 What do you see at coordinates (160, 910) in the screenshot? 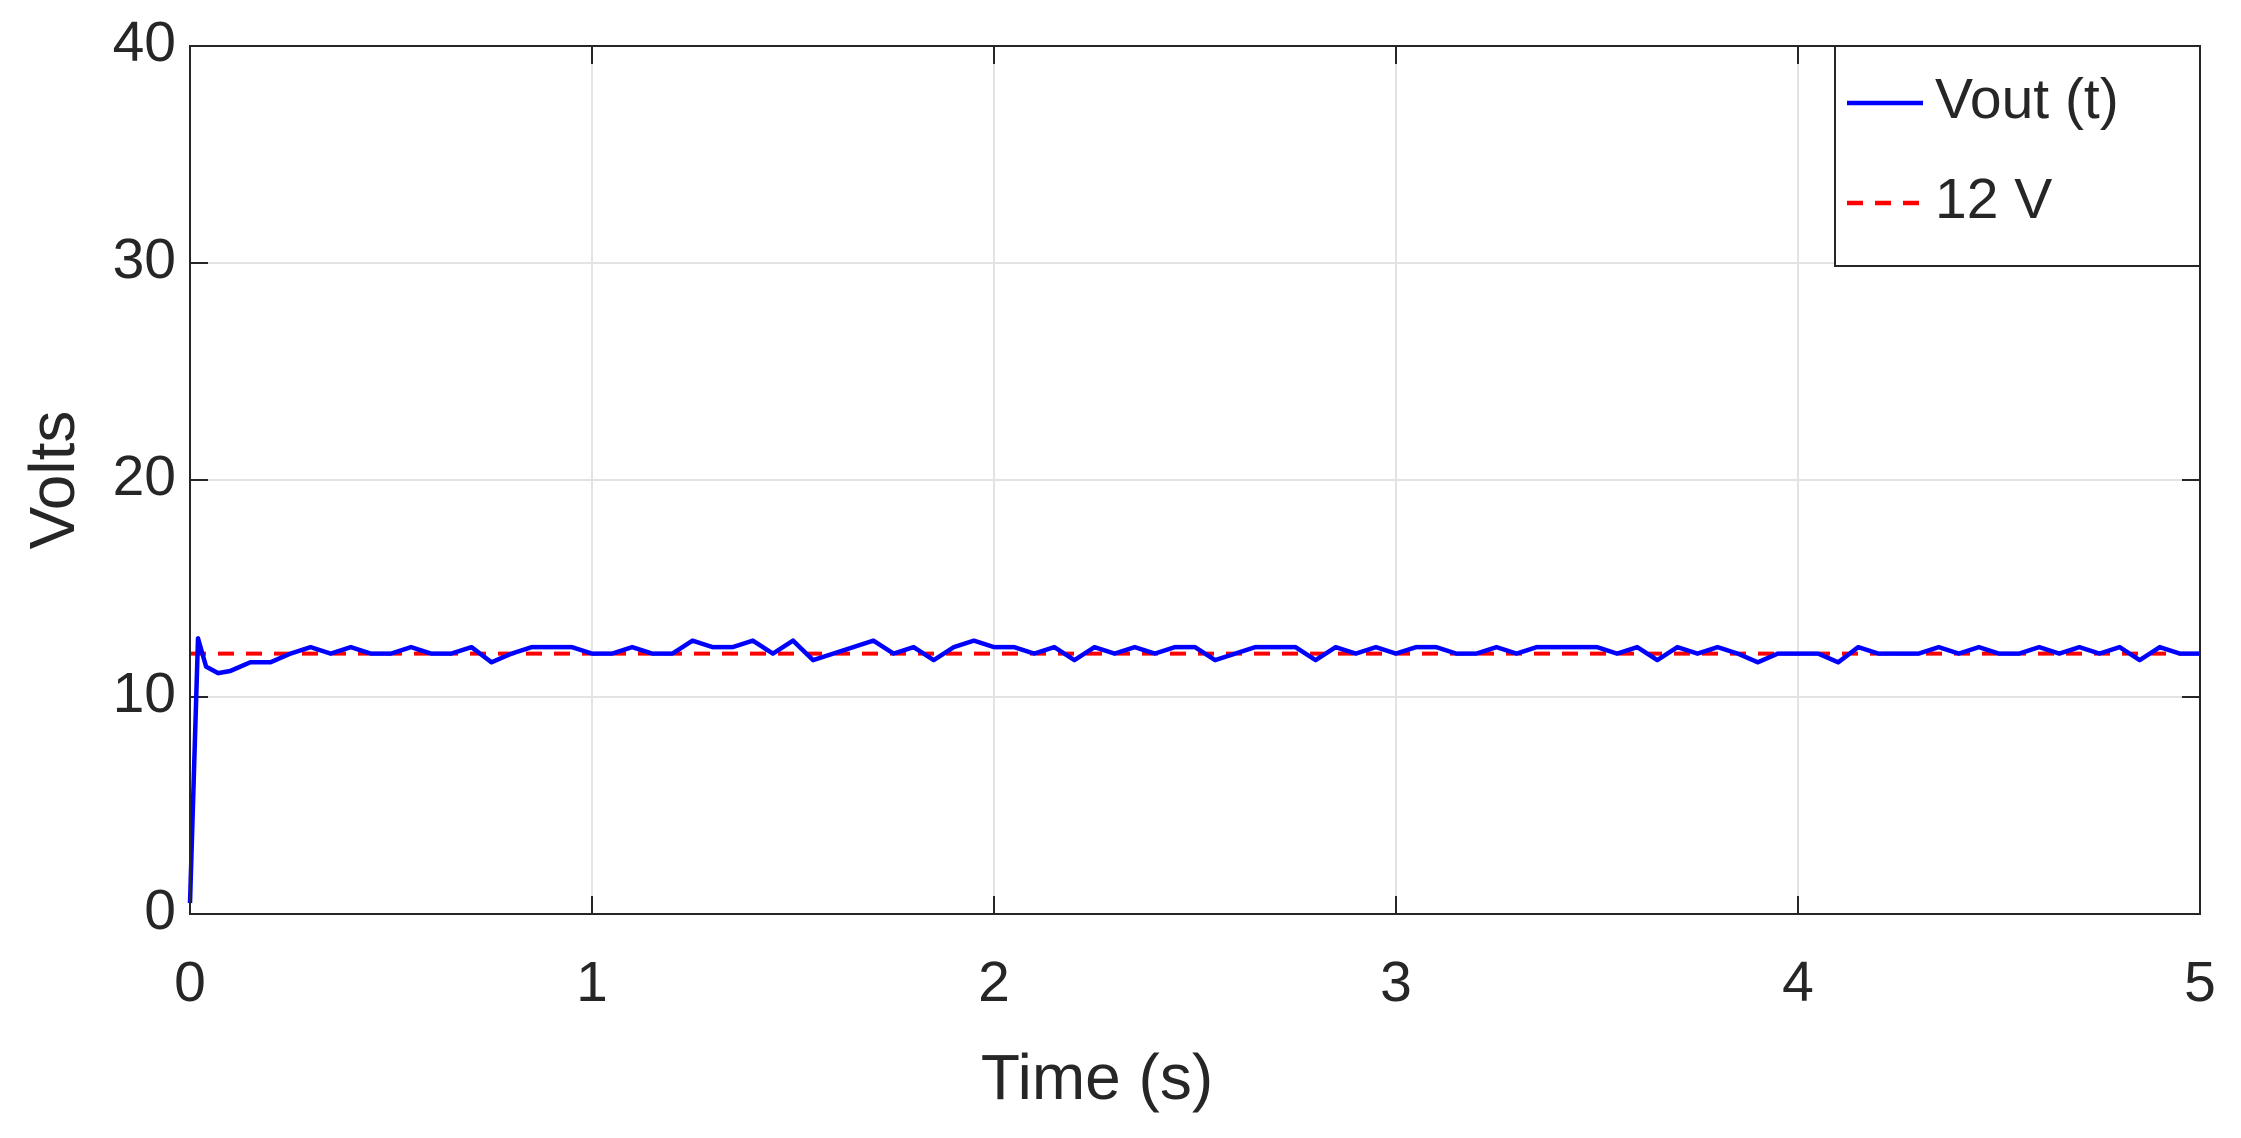
I see `y-tick-label: 0` at bounding box center [160, 910].